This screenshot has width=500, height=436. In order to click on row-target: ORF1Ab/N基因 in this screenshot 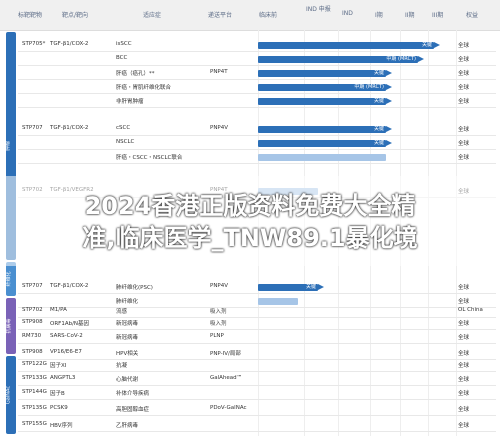, I will do `click(70, 324)`.